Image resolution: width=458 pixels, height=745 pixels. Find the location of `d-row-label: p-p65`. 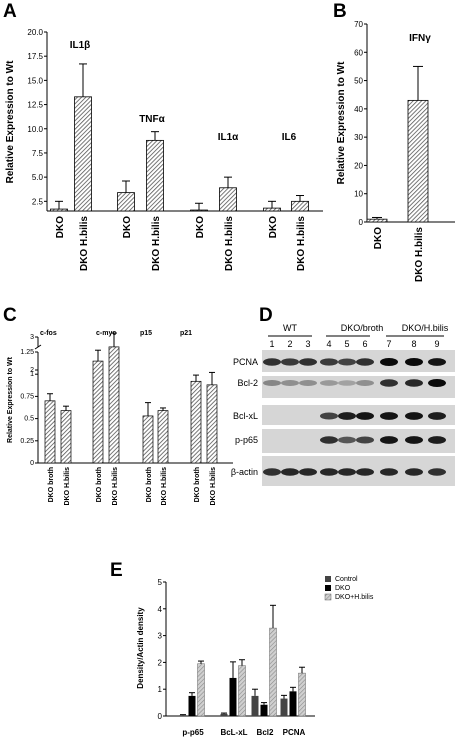

d-row-label: p-p65 is located at coordinates (246, 440).